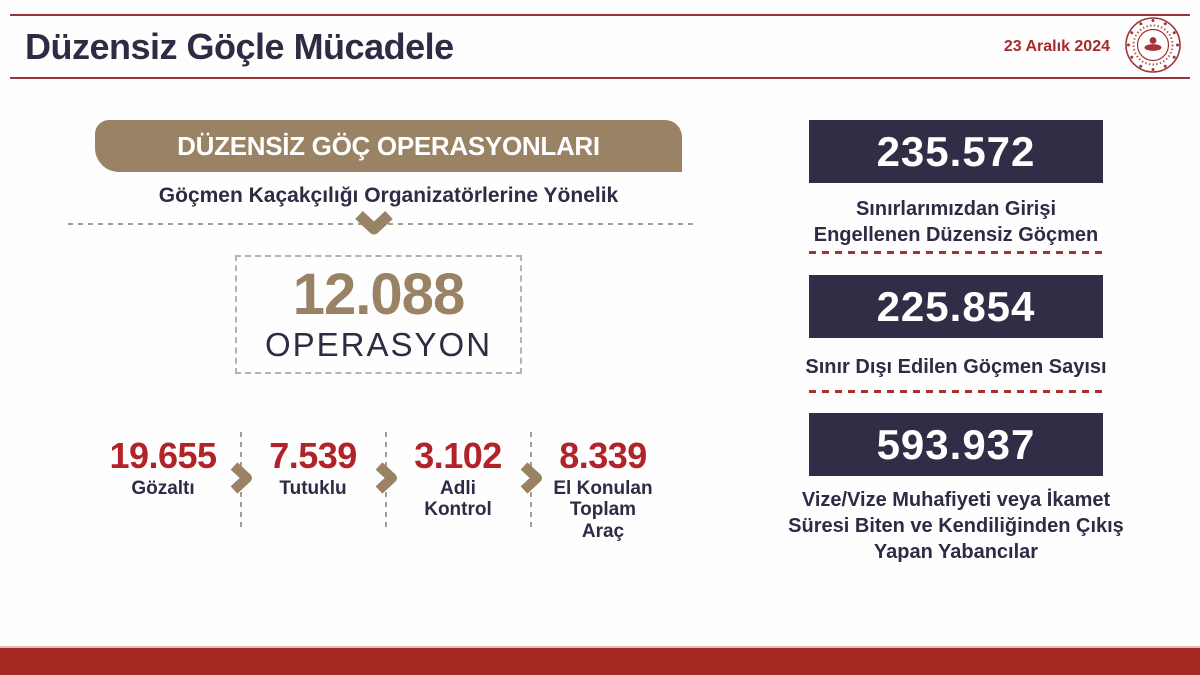  What do you see at coordinates (378, 344) in the screenshot?
I see `operation-count-label: OPERASYON` at bounding box center [378, 344].